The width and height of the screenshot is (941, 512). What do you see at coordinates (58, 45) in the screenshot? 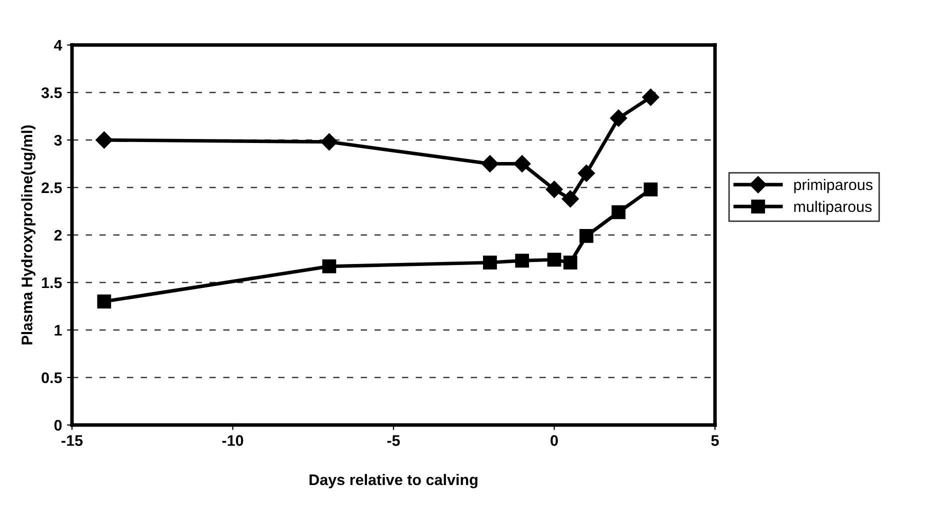
I see `y-tick-label: 4` at bounding box center [58, 45].